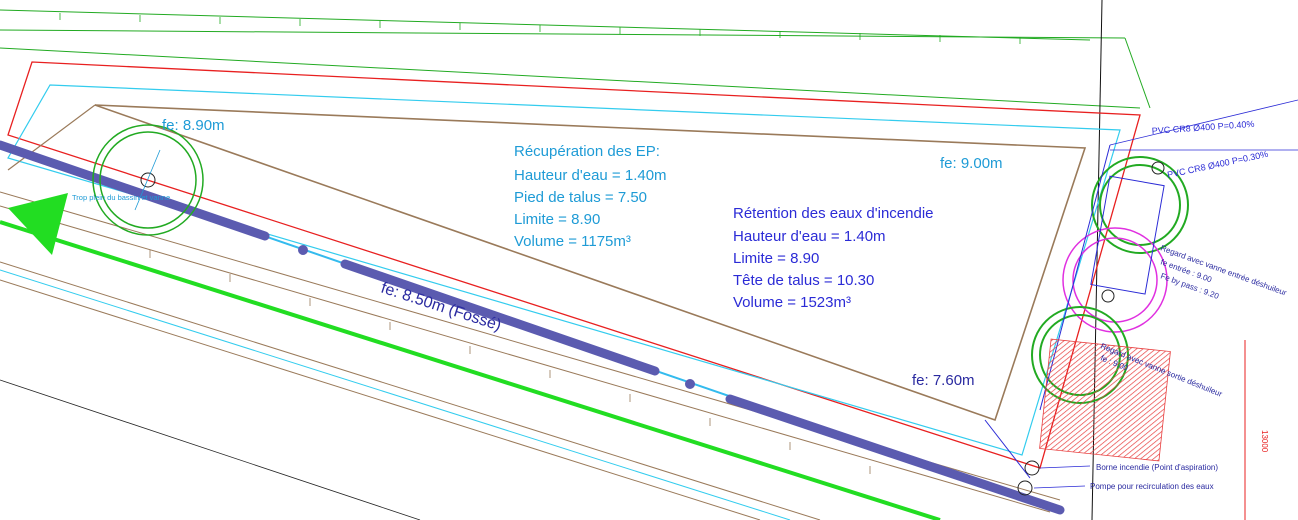 The width and height of the screenshot is (1298, 520). Describe the element at coordinates (1202, 127) in the screenshot. I see `pvc-pipe-label-1: PVC CR8 Ø400 P=0.40%` at that location.